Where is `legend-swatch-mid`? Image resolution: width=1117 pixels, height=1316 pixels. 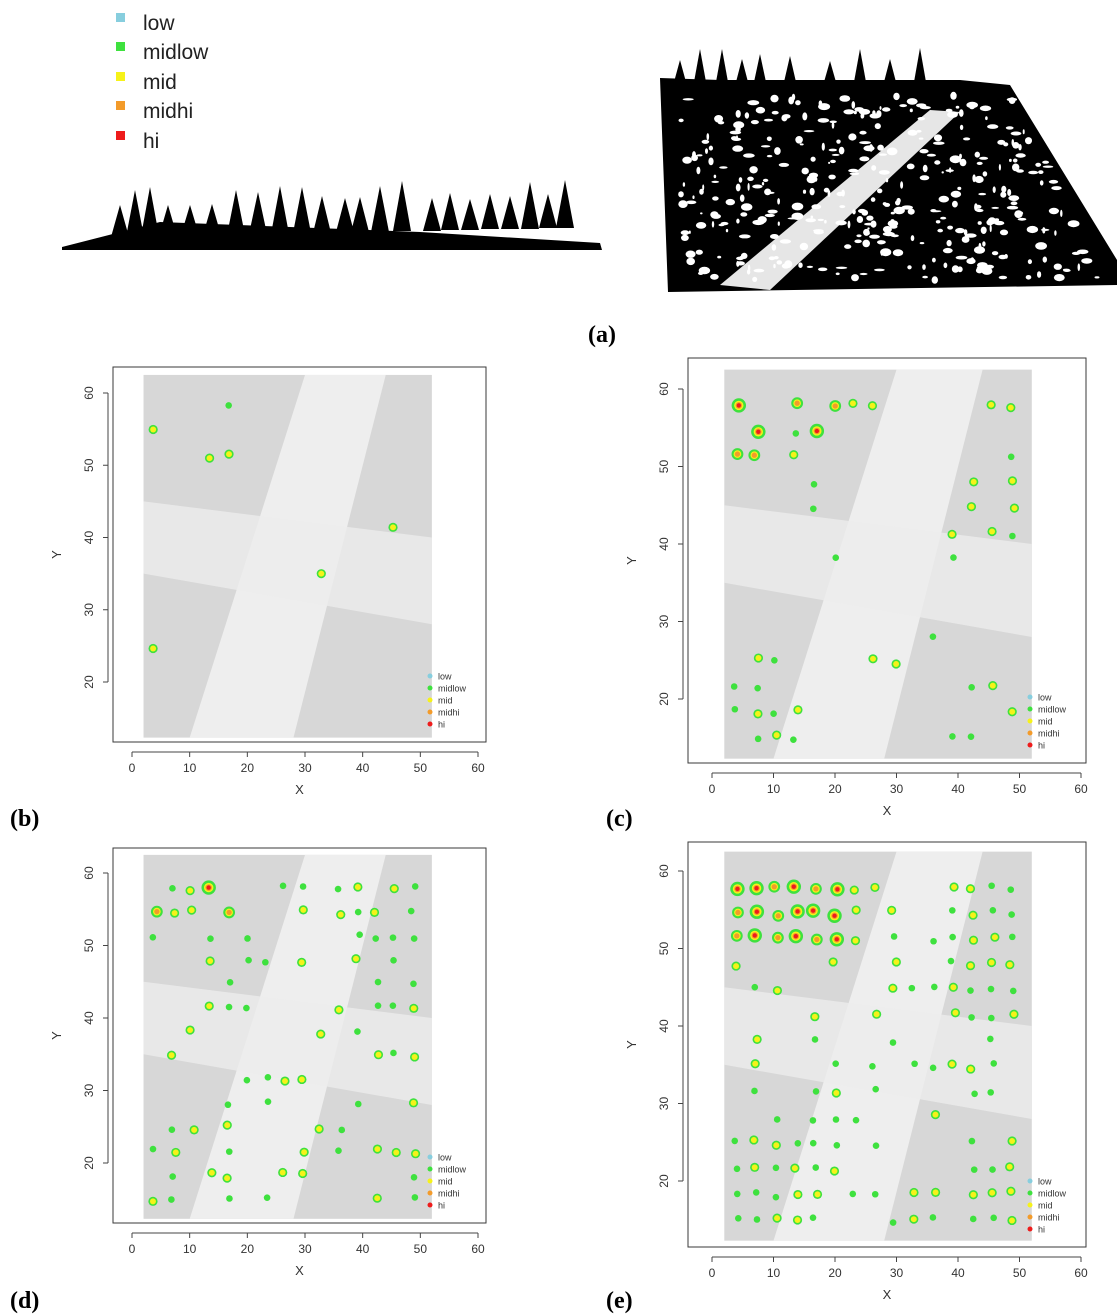 legend-swatch-mid is located at coordinates (120, 76).